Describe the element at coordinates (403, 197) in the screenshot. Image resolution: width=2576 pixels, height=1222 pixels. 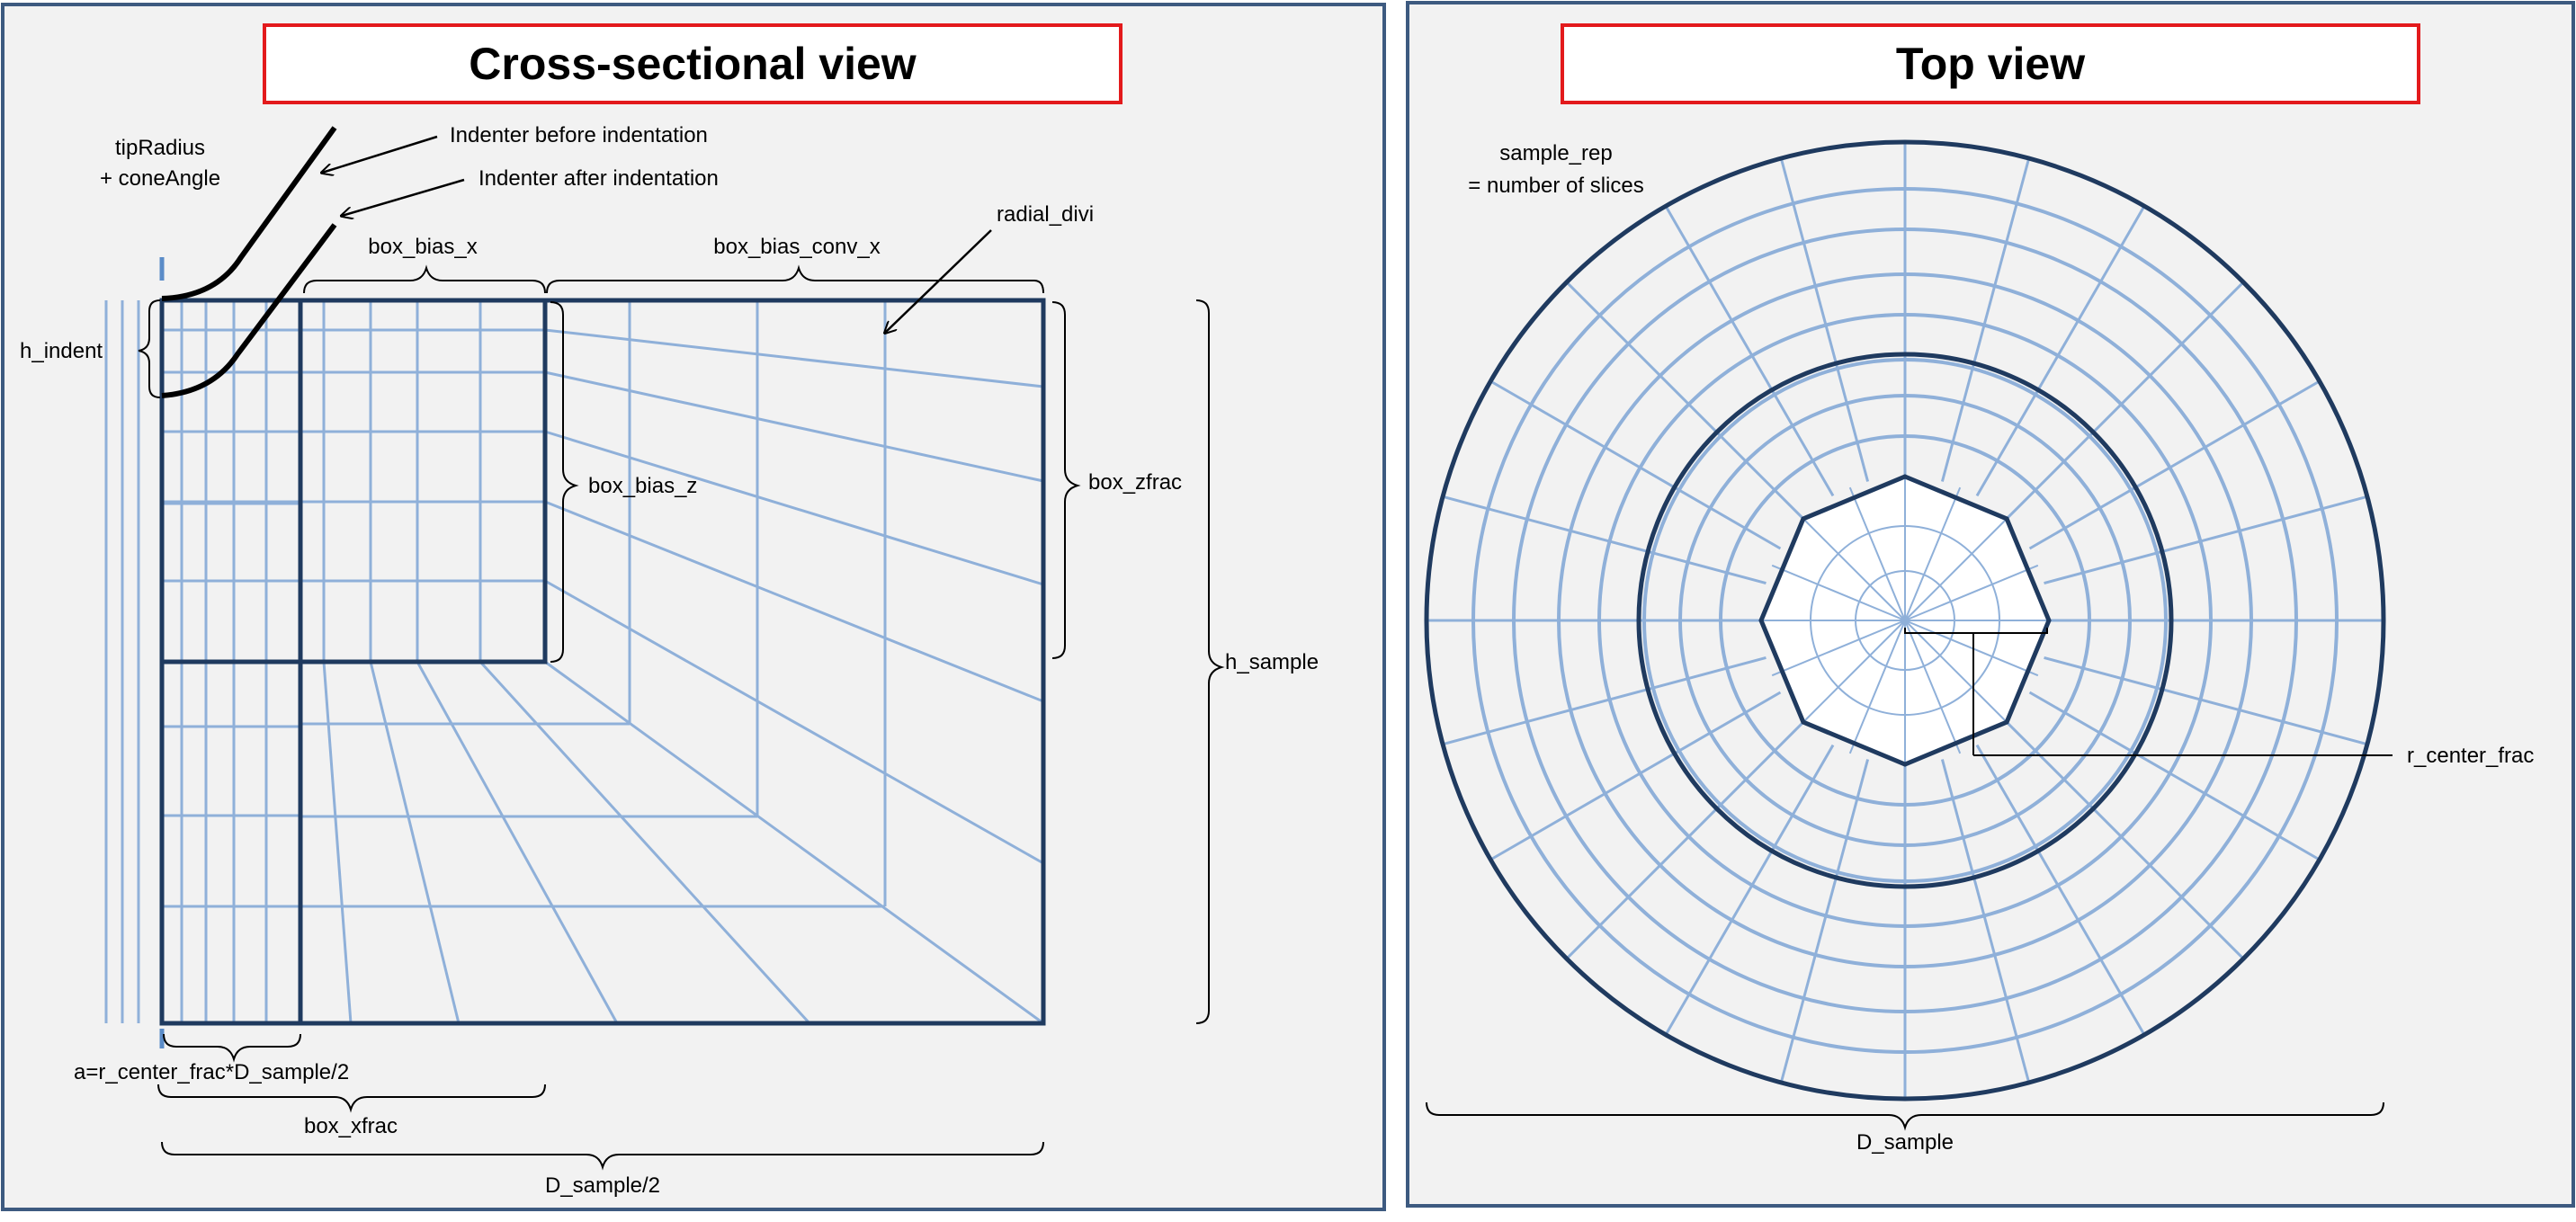
I see `arrow-indenter-after` at that location.